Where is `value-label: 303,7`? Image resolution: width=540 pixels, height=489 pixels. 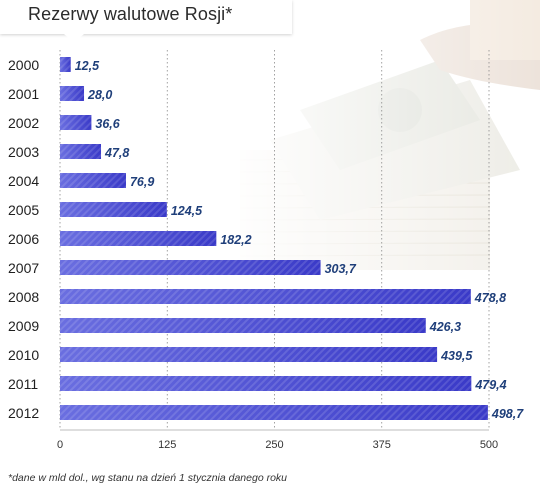 value-label: 303,7 is located at coordinates (341, 269).